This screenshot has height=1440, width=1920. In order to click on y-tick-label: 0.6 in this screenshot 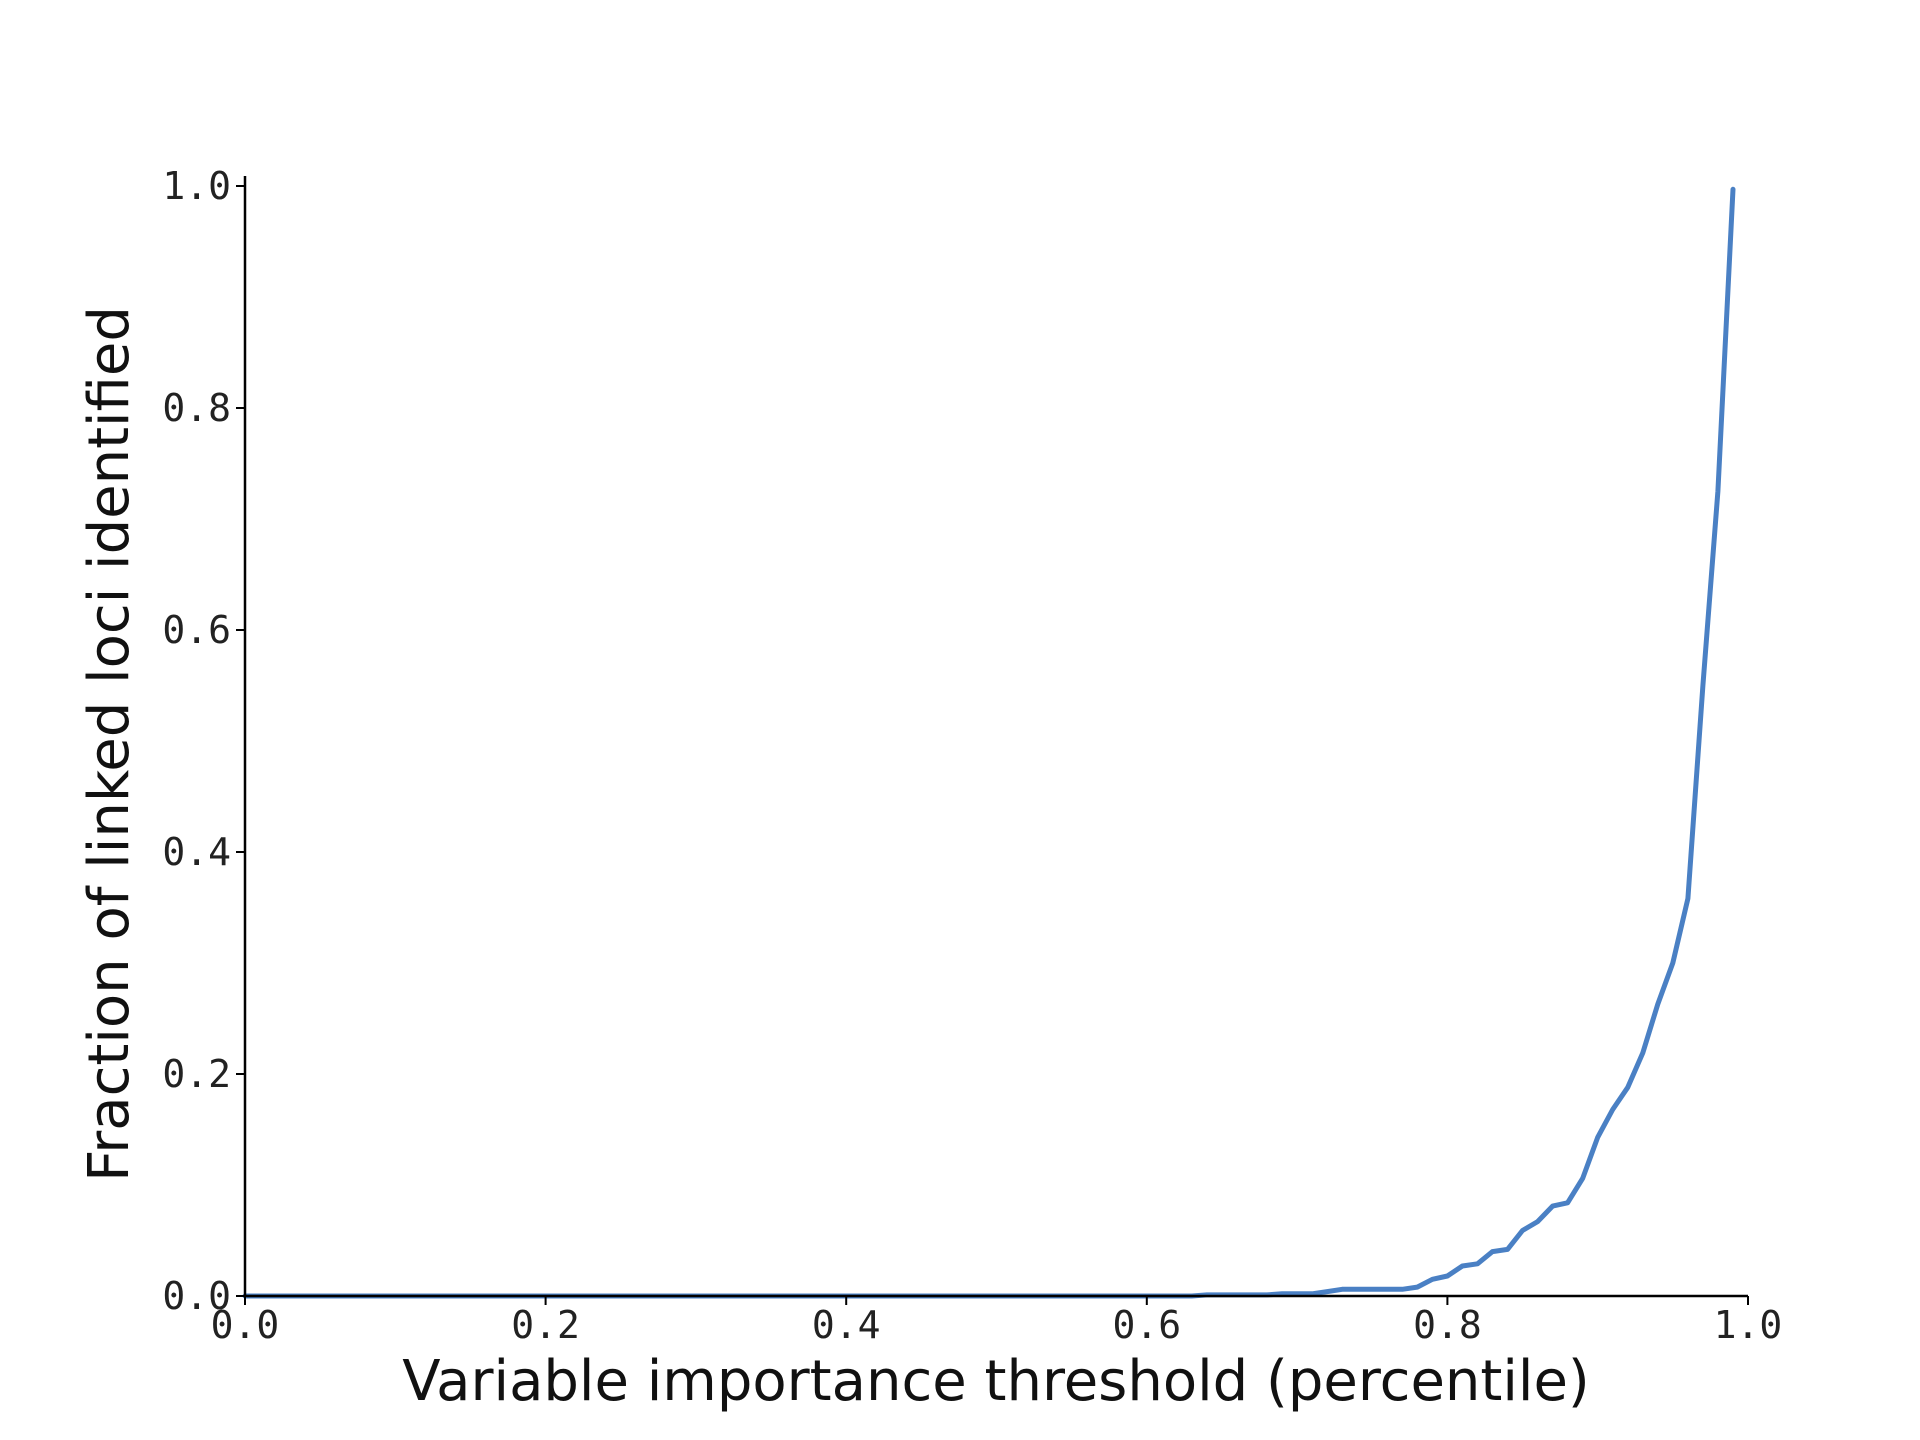, I will do `click(196, 630)`.